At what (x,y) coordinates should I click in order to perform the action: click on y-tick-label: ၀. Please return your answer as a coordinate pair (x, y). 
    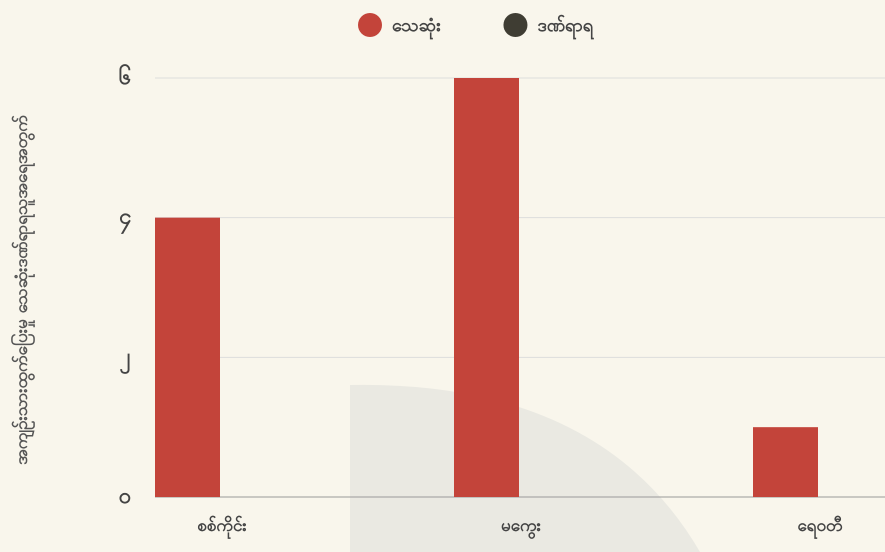
    Looking at the image, I should click on (125, 496).